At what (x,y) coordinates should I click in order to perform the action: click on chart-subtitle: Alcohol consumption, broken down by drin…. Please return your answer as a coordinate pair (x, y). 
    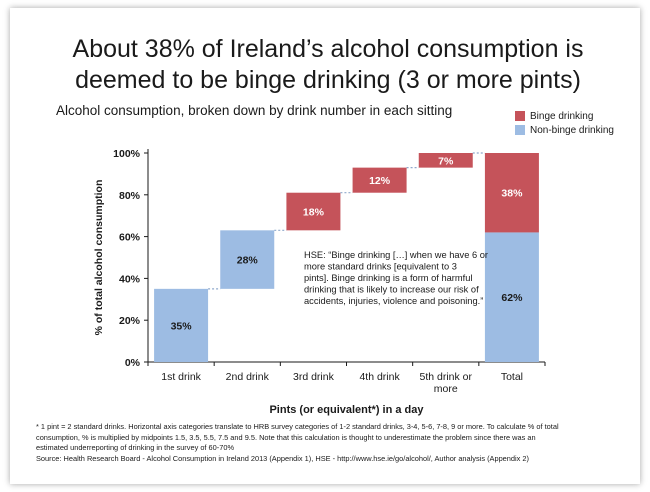
    Looking at the image, I should click on (254, 110).